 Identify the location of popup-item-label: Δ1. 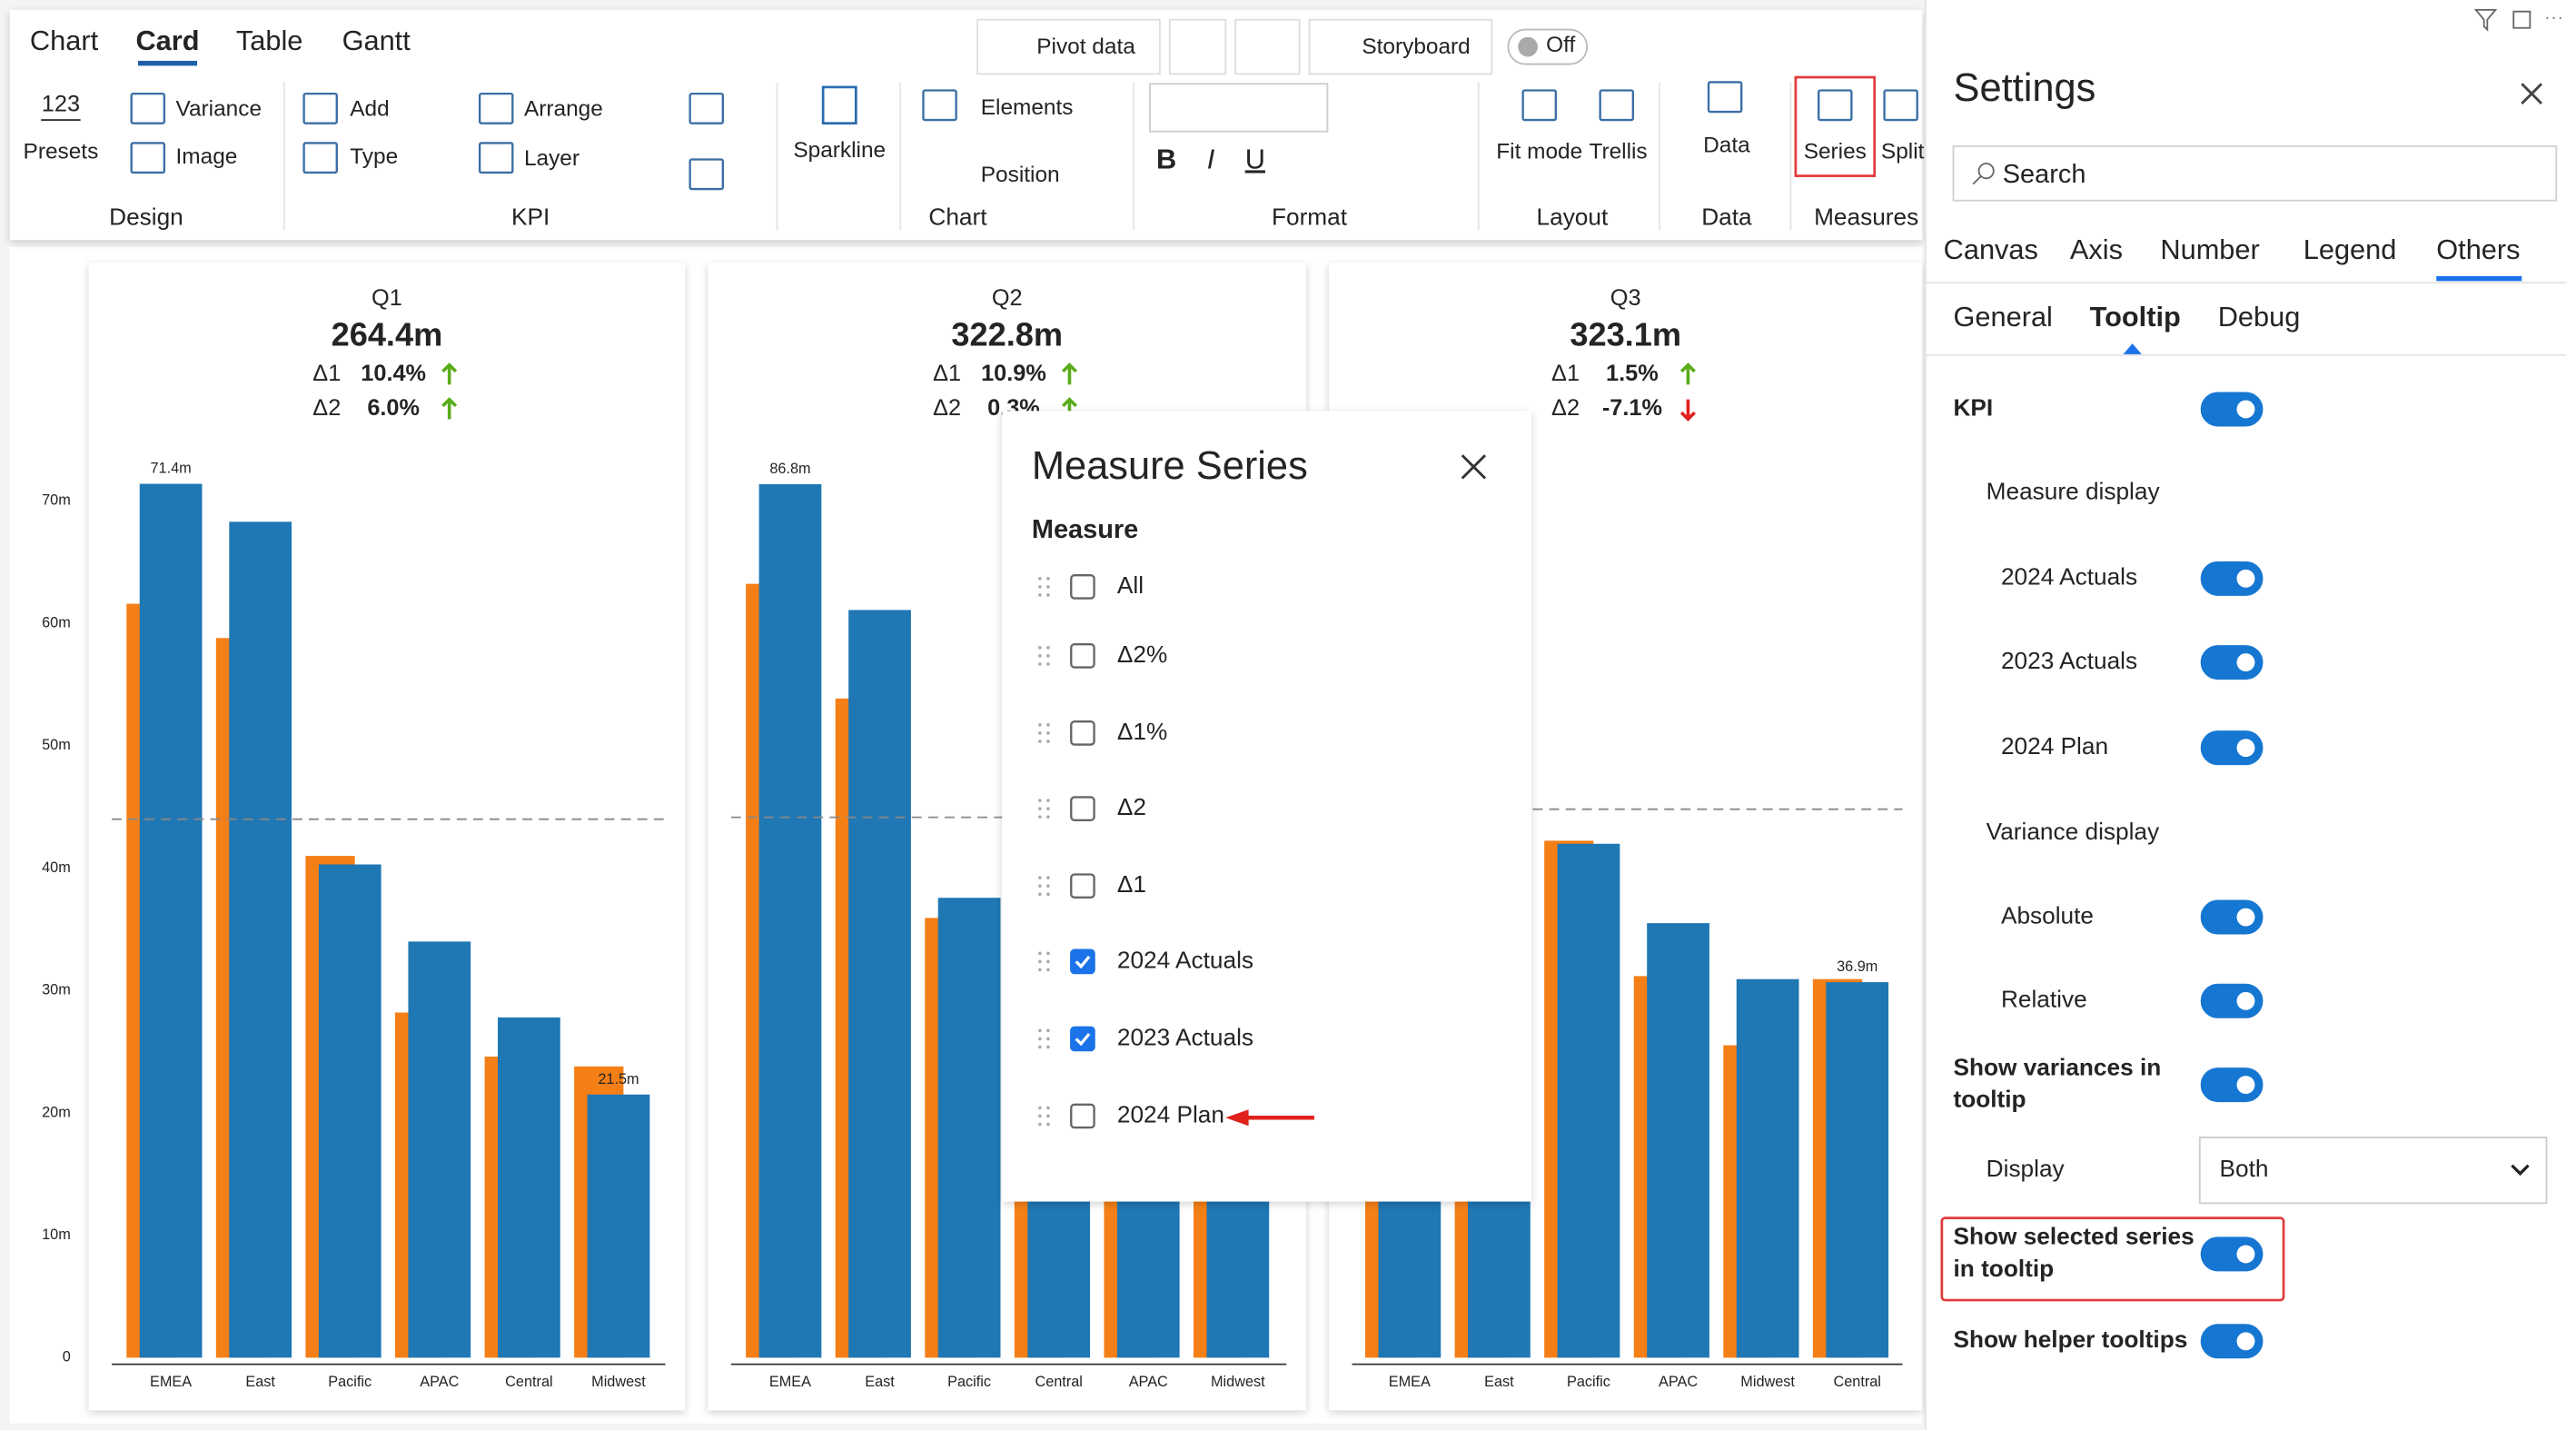
(1131, 884).